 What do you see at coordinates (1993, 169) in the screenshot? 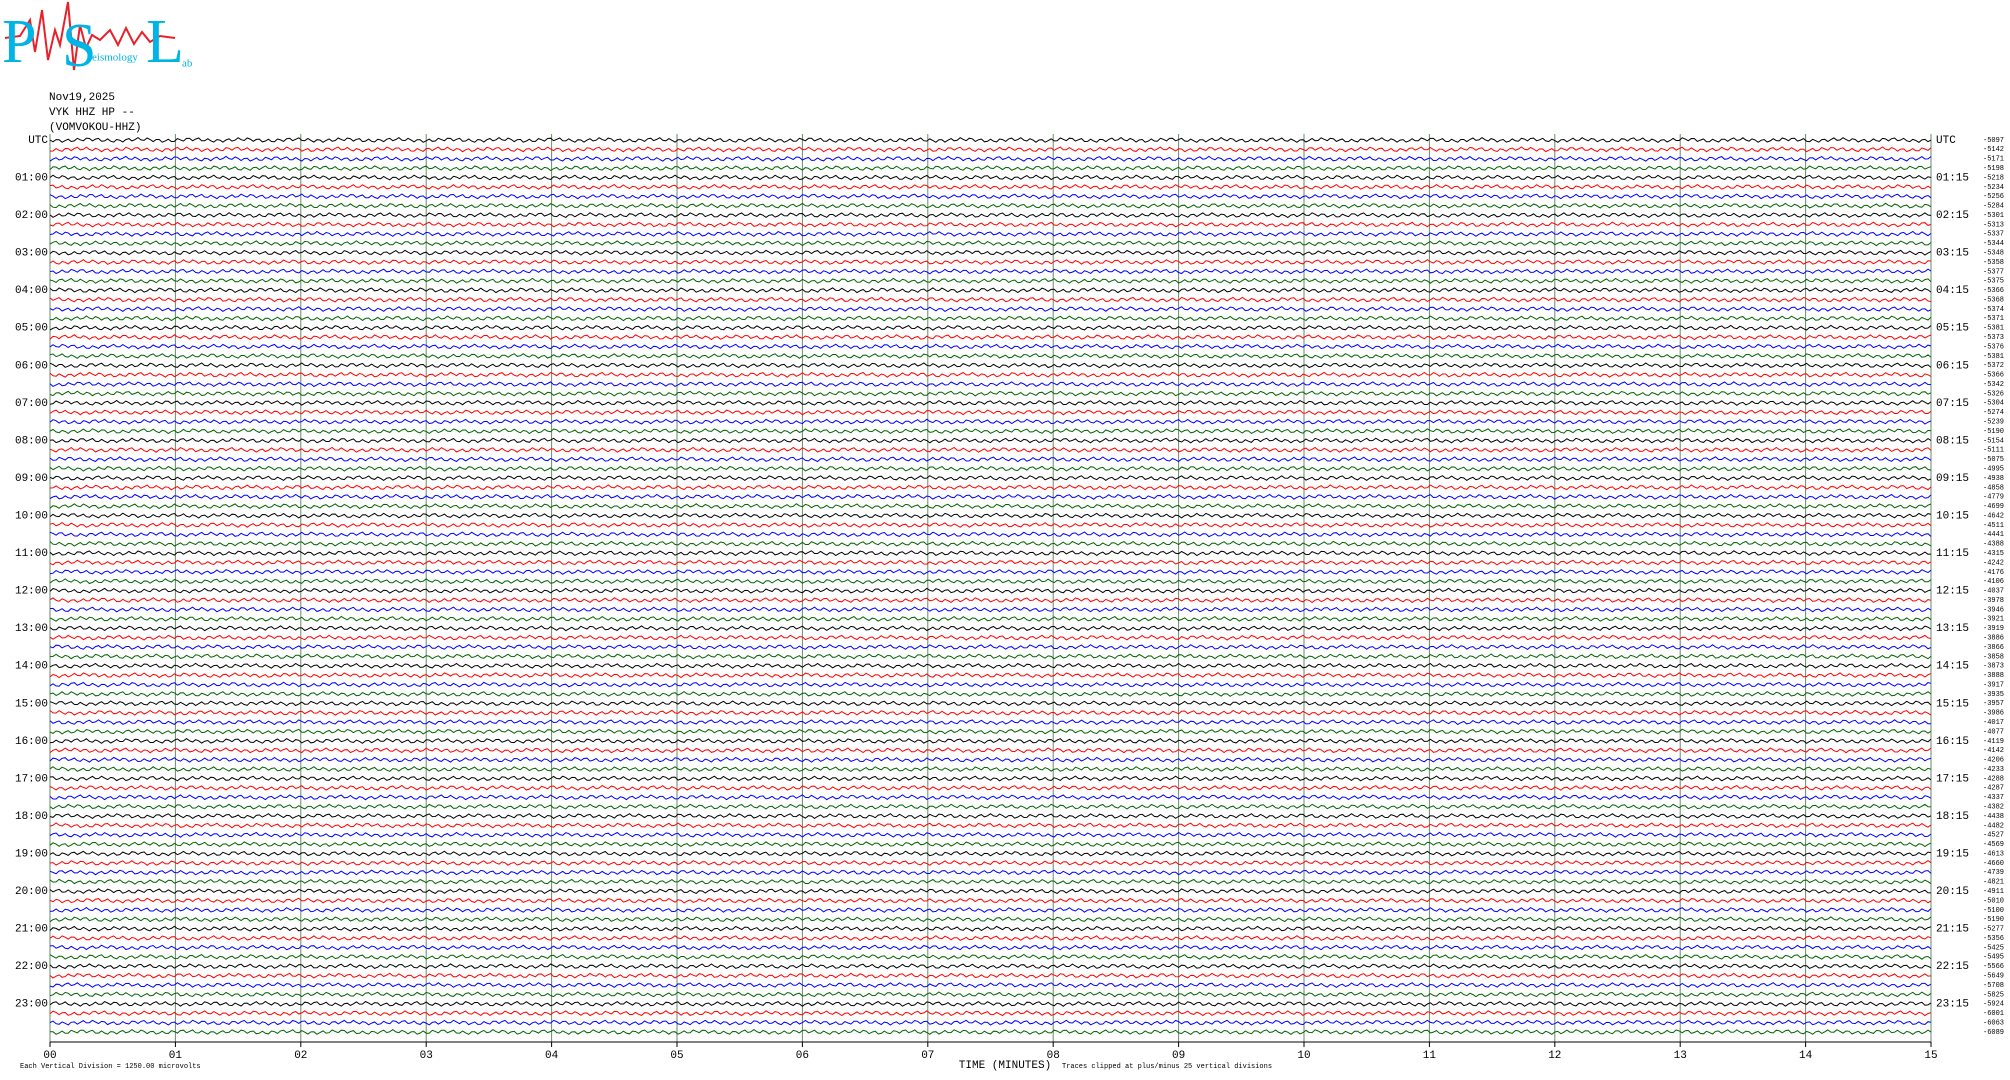
I see `row-offset: -5198` at bounding box center [1993, 169].